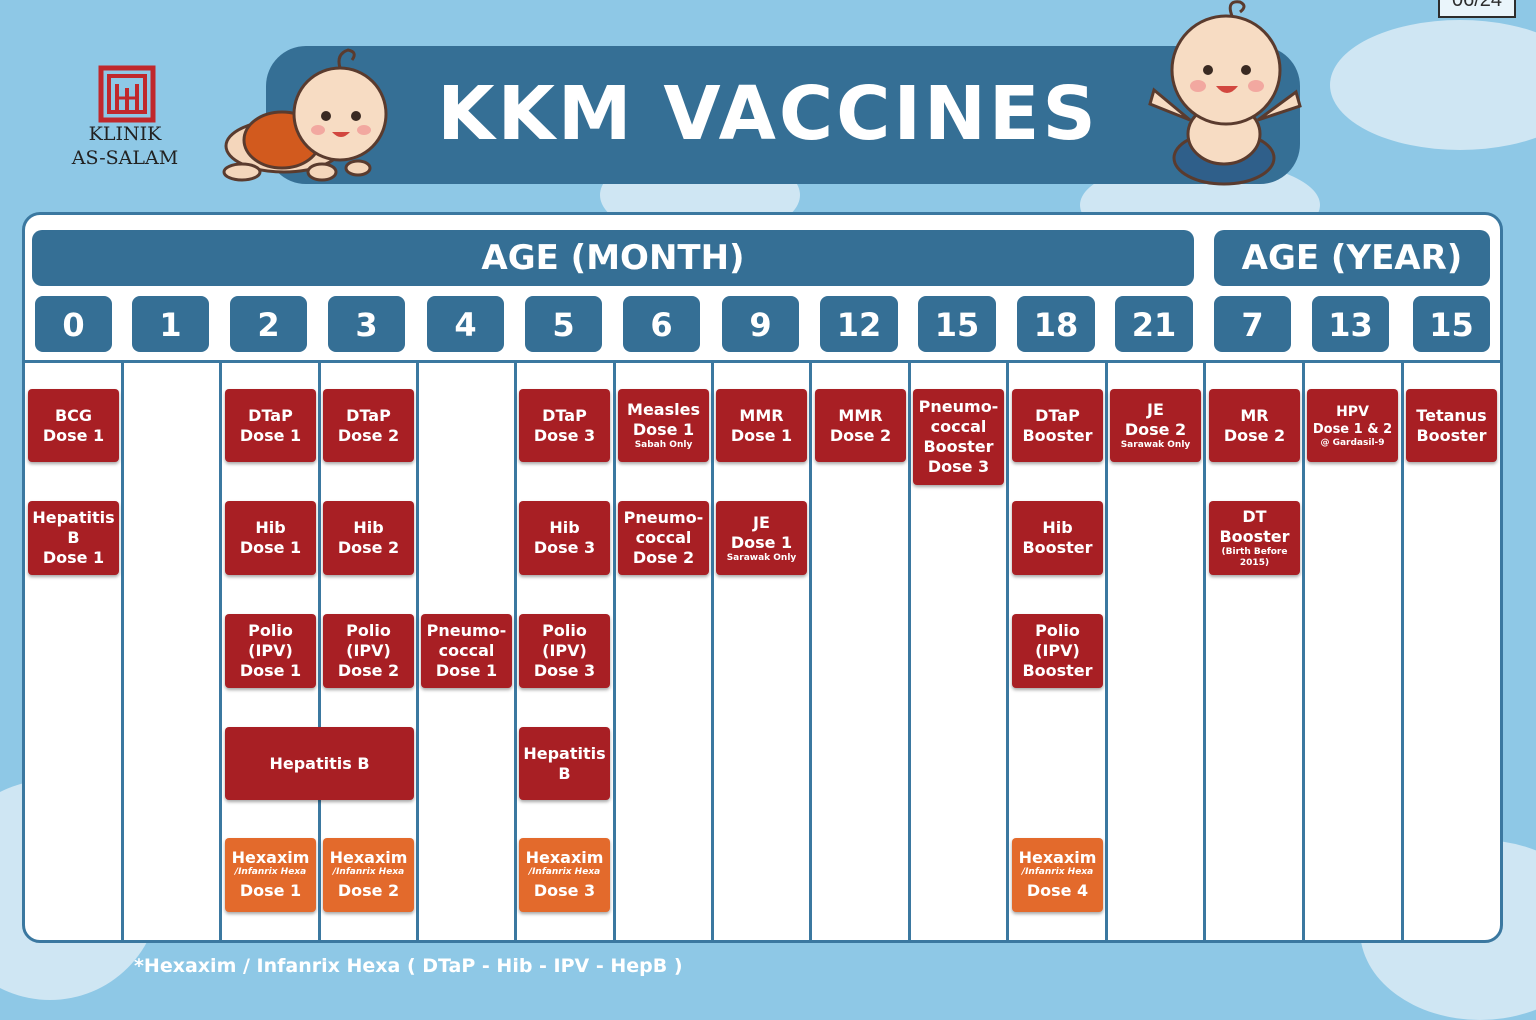  Describe the element at coordinates (663, 409) in the screenshot. I see `vaccine-label: Measles` at that location.